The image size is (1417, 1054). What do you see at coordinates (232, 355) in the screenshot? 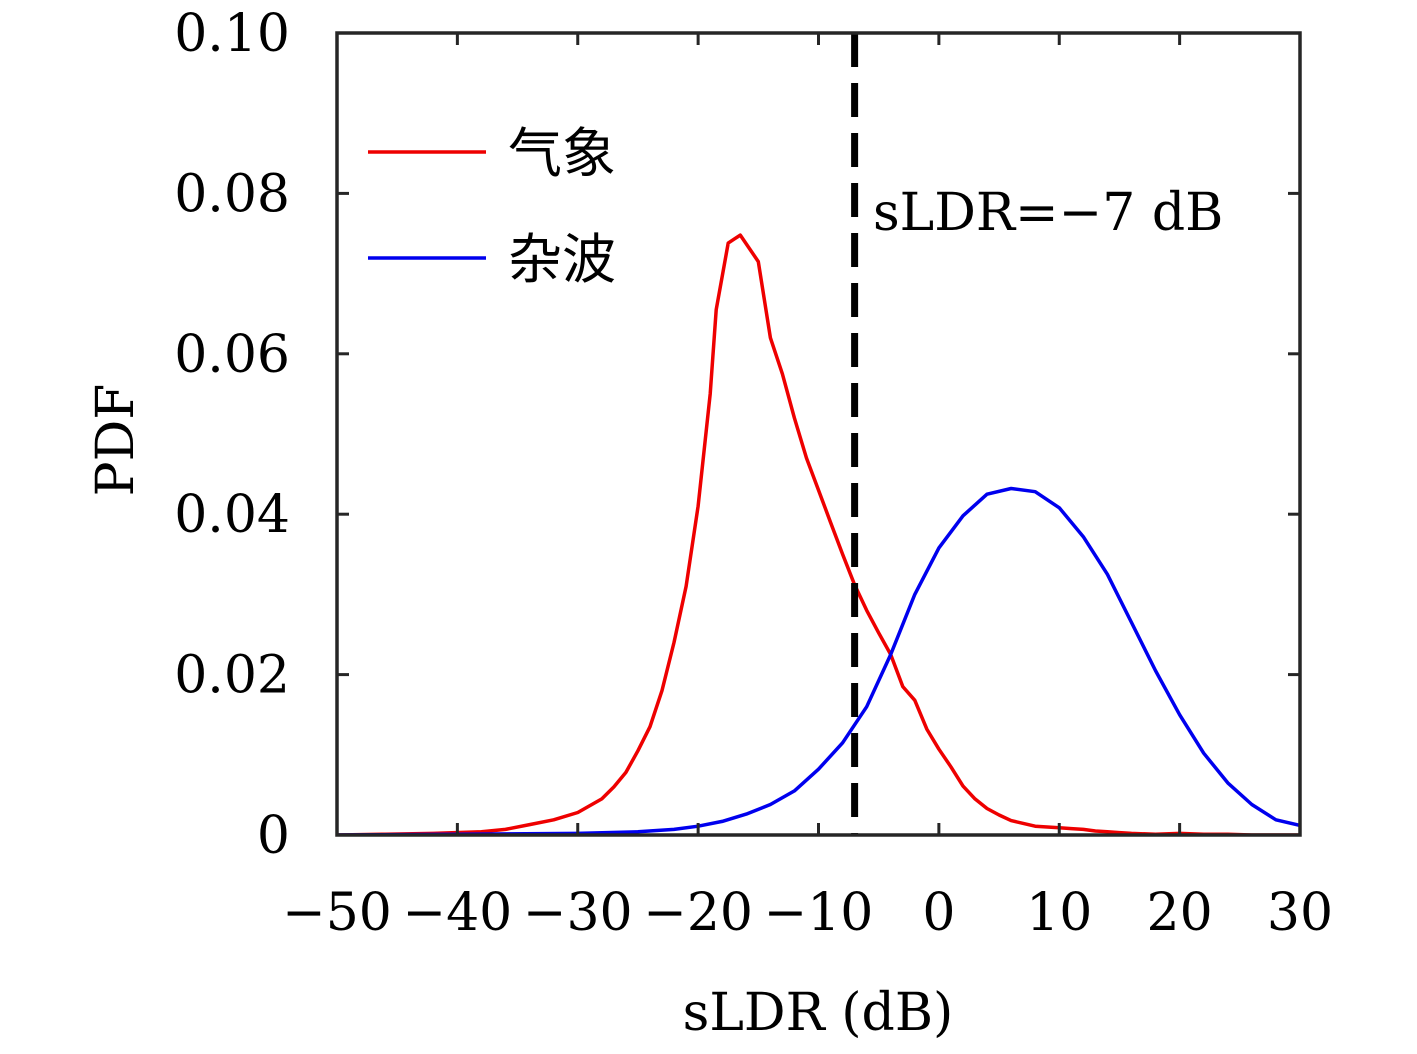
I see `y-tick-label: 0.06` at bounding box center [232, 355].